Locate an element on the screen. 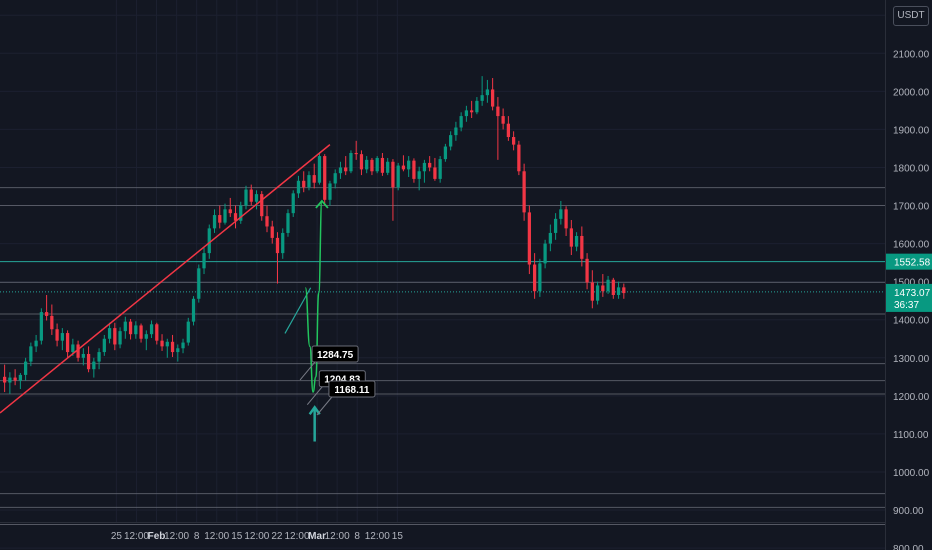 This screenshot has width=932, height=550. price-axis-label: 800.00 is located at coordinates (908, 547).